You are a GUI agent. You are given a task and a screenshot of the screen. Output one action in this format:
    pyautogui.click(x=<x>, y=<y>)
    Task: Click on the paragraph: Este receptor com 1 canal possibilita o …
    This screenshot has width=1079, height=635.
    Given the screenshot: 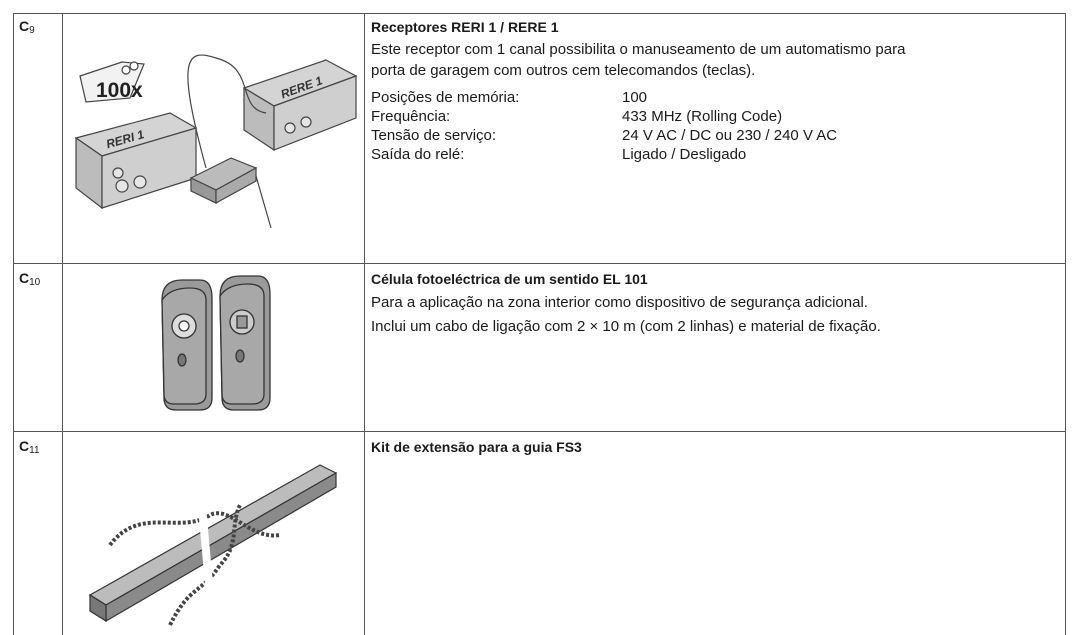 What is the action you would take?
    pyautogui.click(x=638, y=49)
    